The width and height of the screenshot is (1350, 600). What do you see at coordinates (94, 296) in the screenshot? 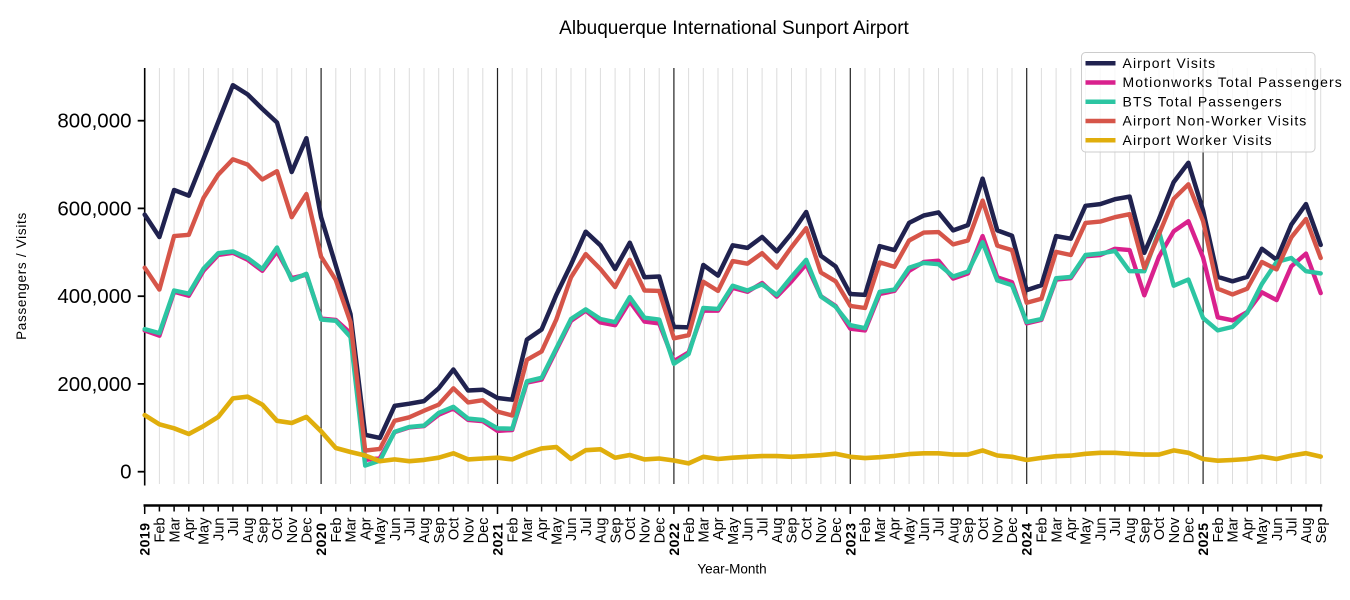
I see `svg-text: 400,000` at bounding box center [94, 296].